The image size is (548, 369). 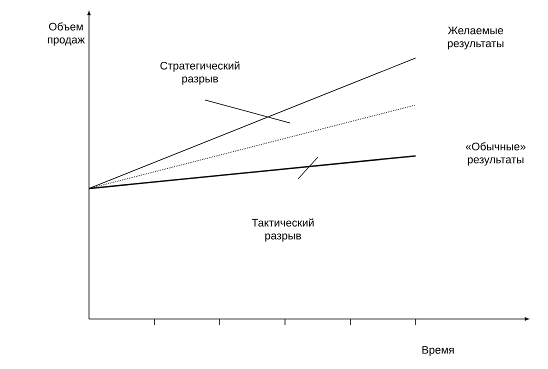 I want to click on y-axis-title: Объем продаж, so click(x=66, y=34).